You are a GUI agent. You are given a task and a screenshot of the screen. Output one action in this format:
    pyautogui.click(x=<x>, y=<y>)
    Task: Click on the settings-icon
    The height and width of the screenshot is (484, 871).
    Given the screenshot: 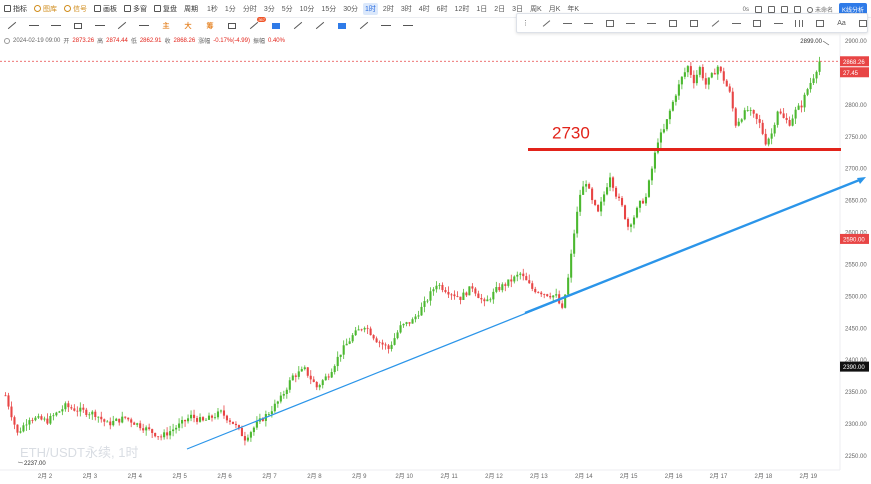 What is the action you would take?
    pyautogui.click(x=784, y=9)
    